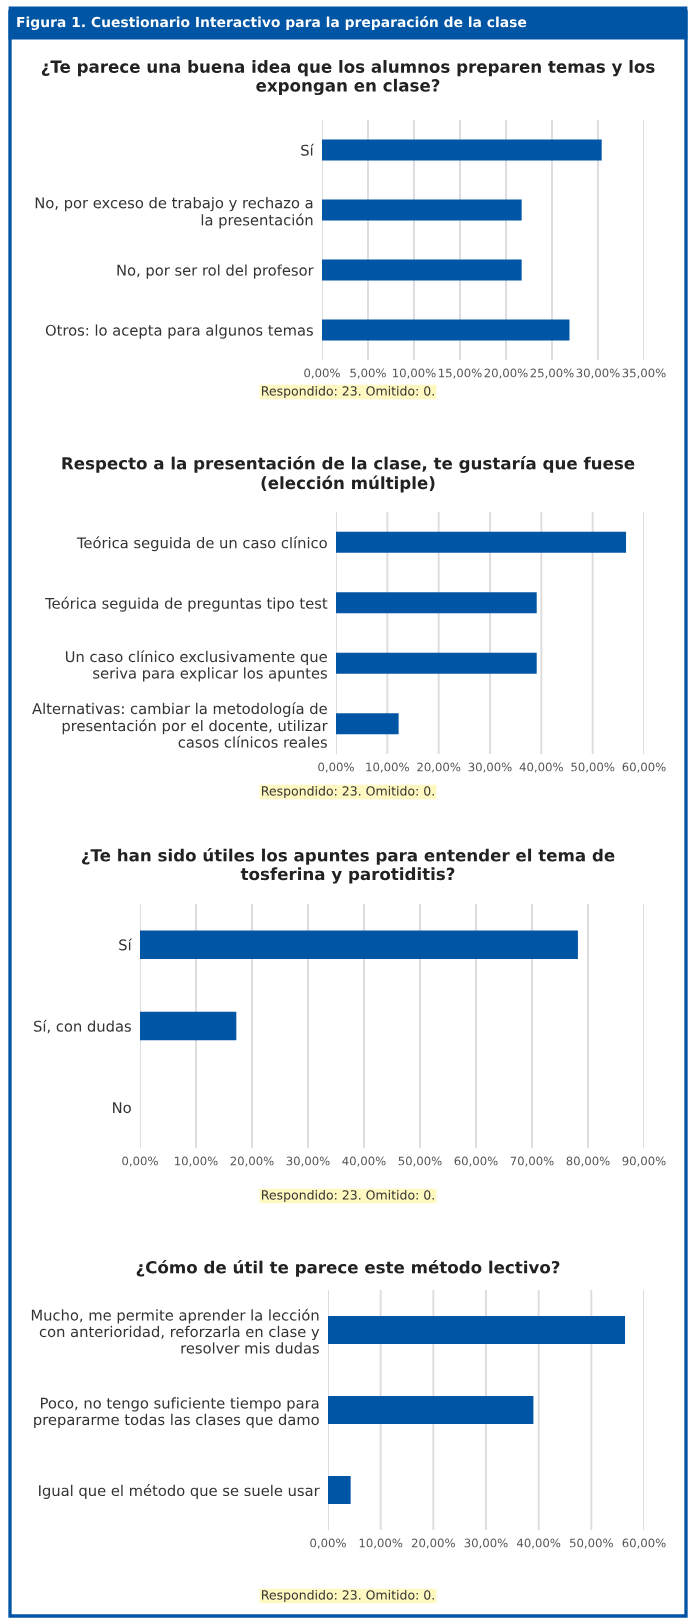 Image resolution: width=696 pixels, height=1624 pixels. What do you see at coordinates (348, 866) in the screenshot?
I see `chart-title: ¿Te han sido útiles los apuntes para entender el tema de tosferina y parotiditis?` at bounding box center [348, 866].